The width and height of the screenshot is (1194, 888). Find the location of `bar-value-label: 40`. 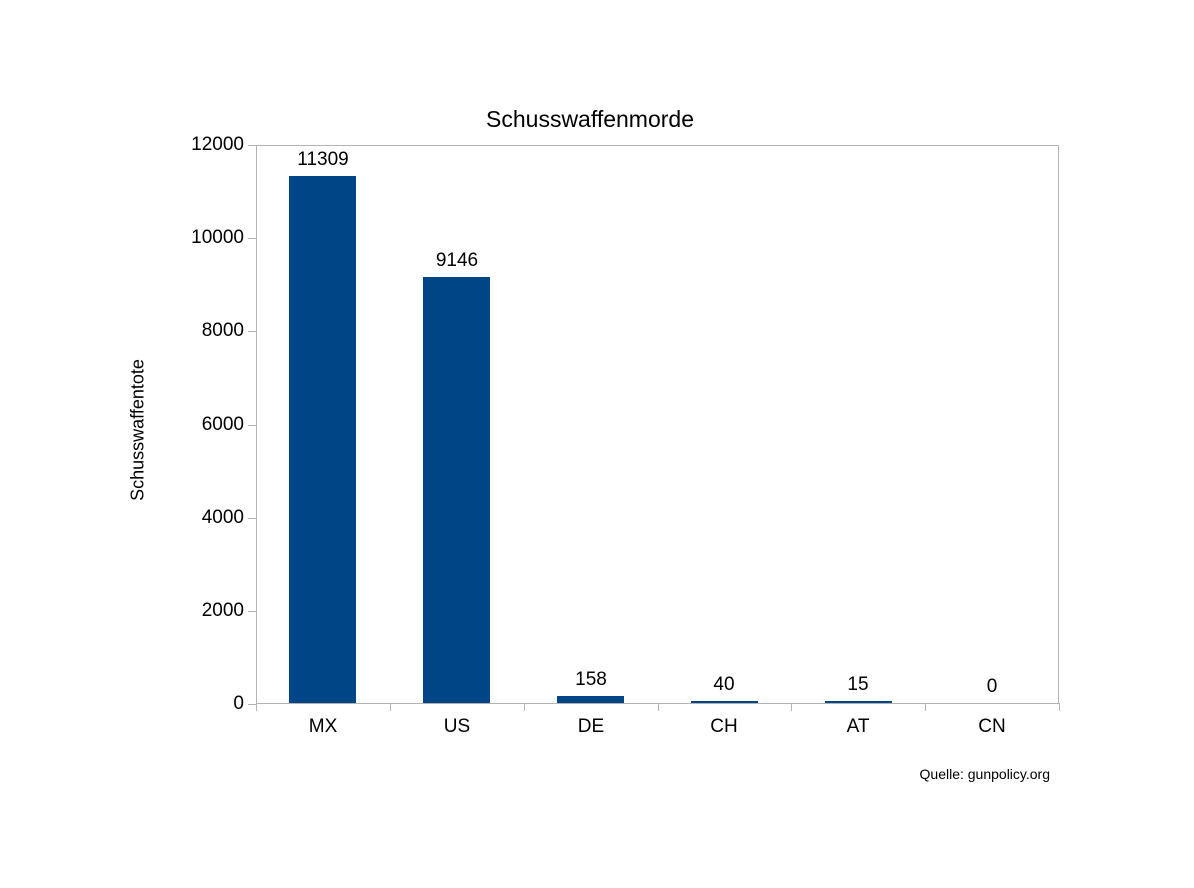

bar-value-label: 40 is located at coordinates (724, 684).